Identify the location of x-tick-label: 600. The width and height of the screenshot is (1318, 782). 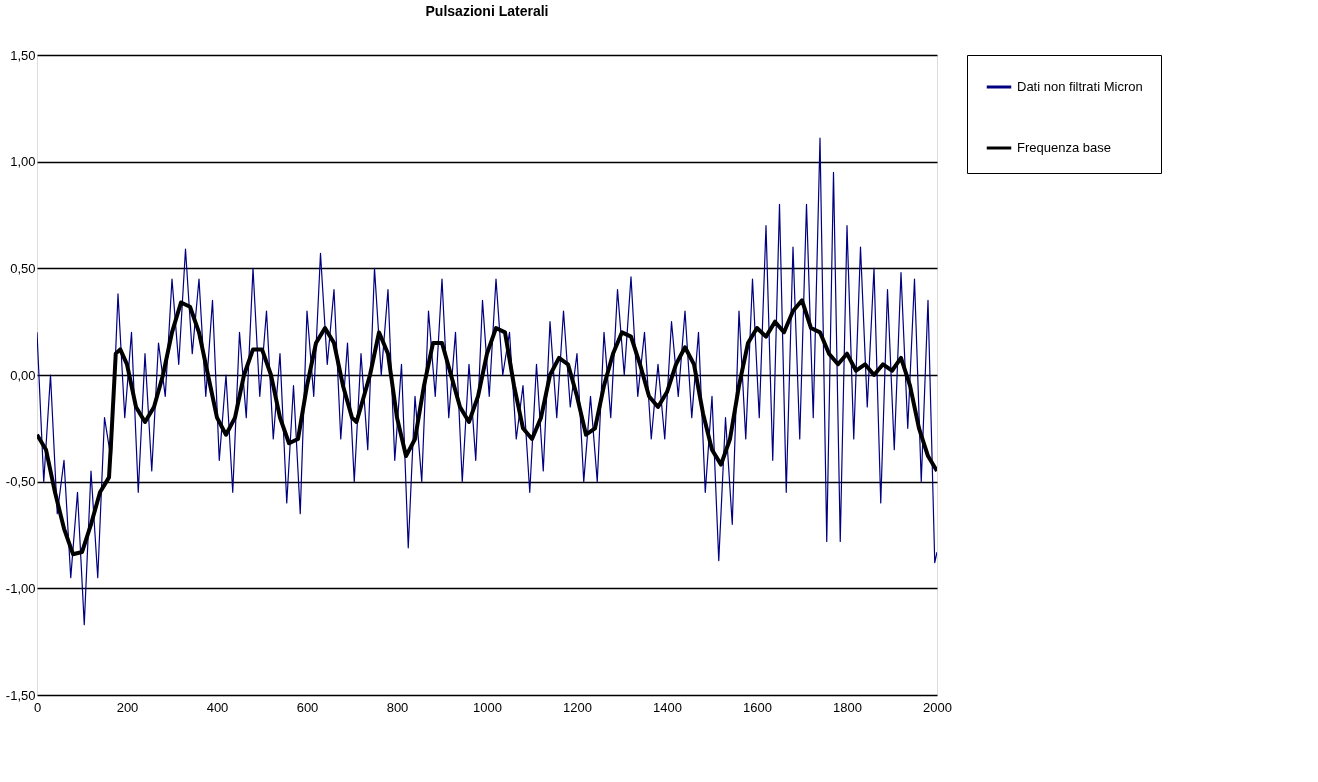
(307, 707).